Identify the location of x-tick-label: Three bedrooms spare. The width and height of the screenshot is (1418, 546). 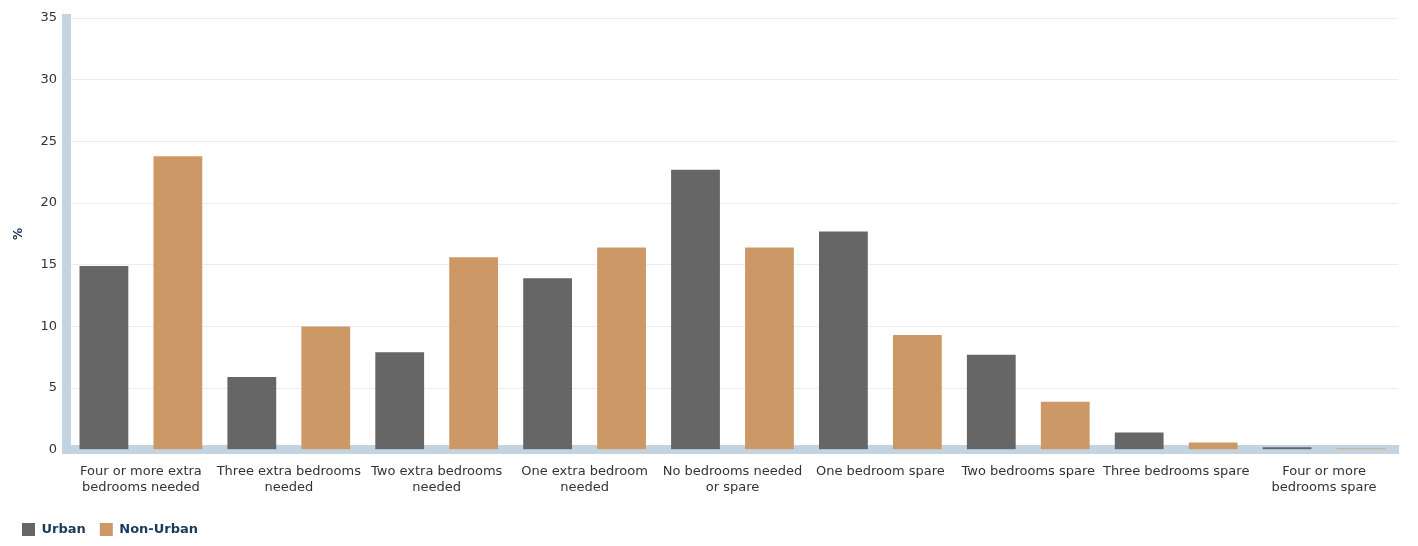
(1175, 470).